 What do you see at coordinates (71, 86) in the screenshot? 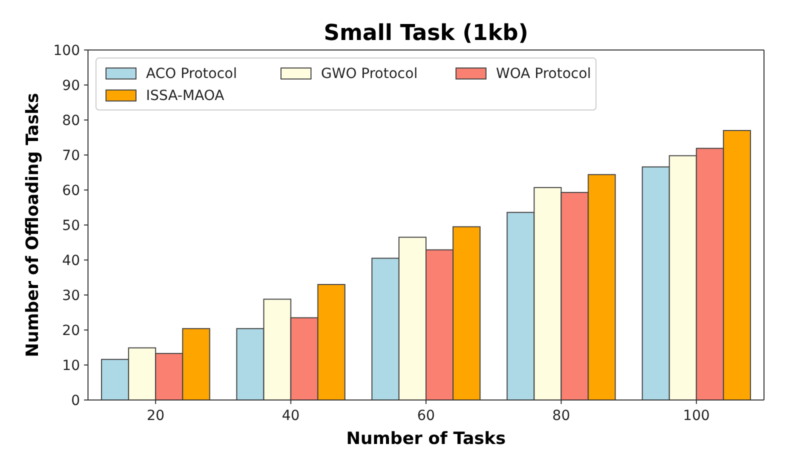
I see `y-tick-label: 90` at bounding box center [71, 86].